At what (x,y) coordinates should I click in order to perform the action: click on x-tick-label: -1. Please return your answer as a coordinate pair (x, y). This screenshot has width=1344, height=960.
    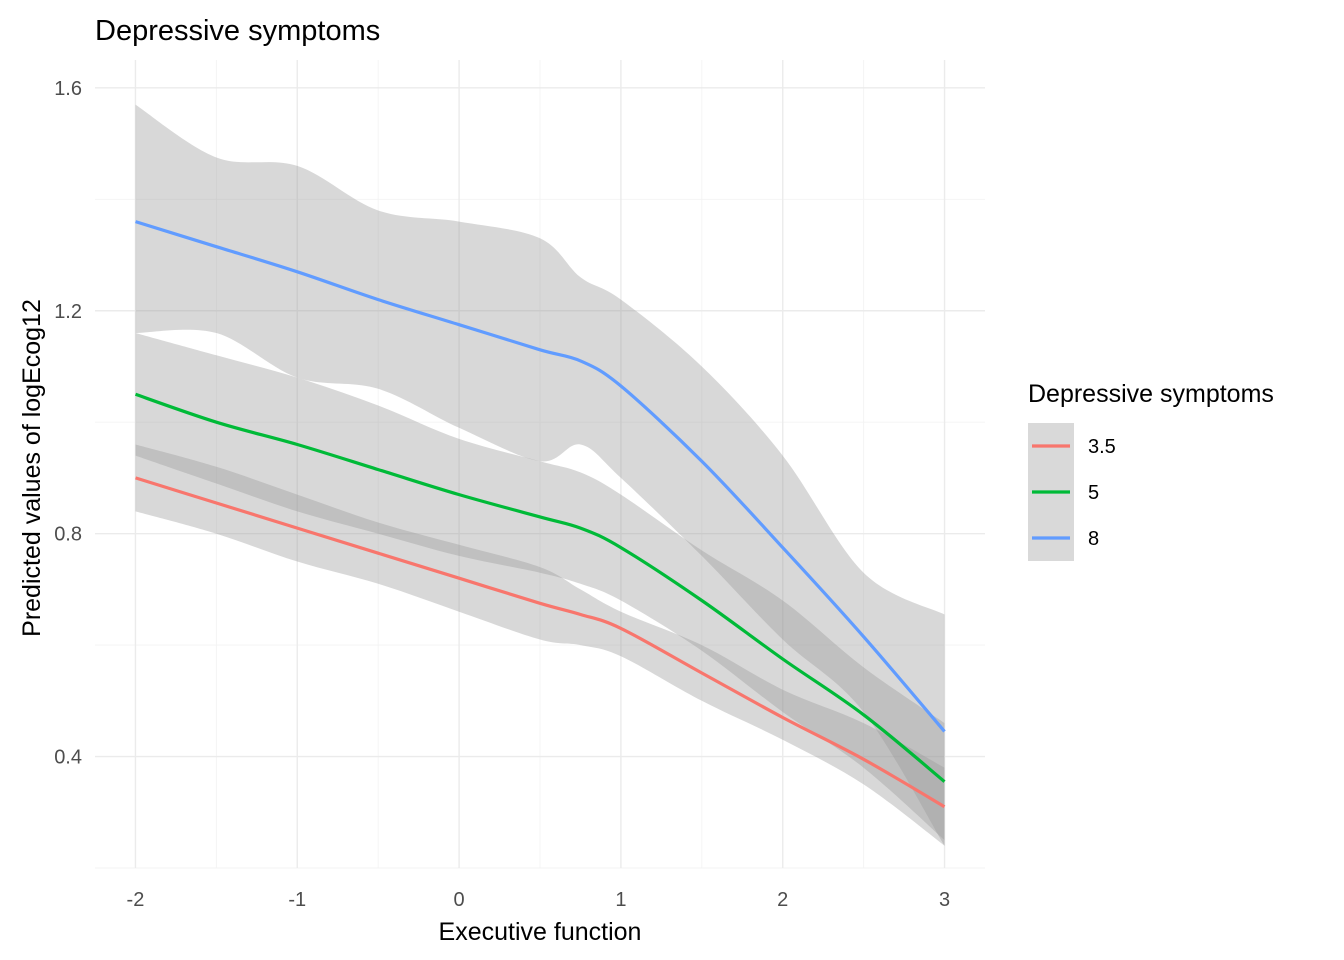
    Looking at the image, I should click on (297, 900).